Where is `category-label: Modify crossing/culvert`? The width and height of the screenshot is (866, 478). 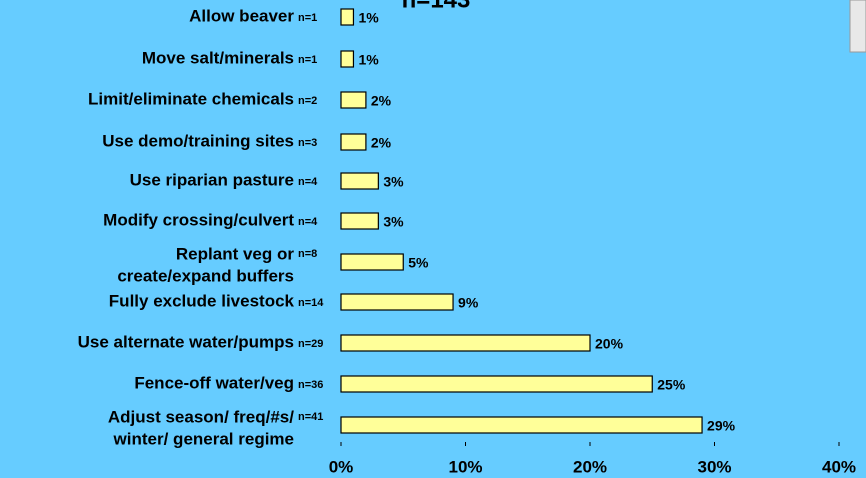 category-label: Modify crossing/culvert is located at coordinates (198, 219).